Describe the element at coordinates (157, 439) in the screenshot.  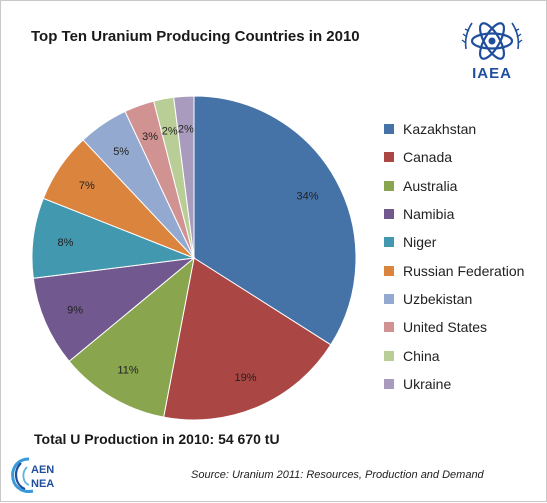
I see `total-production: Total U Production in 2010: 54 670 tU` at that location.